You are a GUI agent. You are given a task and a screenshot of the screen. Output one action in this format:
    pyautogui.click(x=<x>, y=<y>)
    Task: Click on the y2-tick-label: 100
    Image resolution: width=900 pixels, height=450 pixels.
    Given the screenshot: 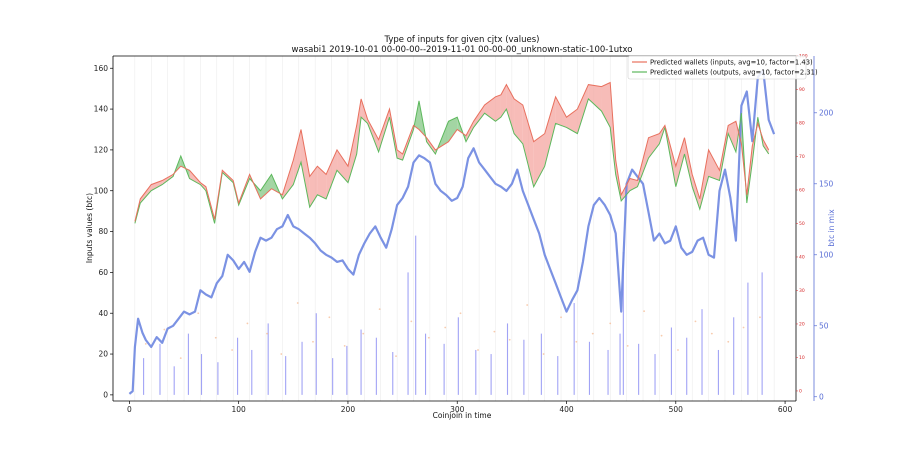 What is the action you would take?
    pyautogui.click(x=826, y=254)
    